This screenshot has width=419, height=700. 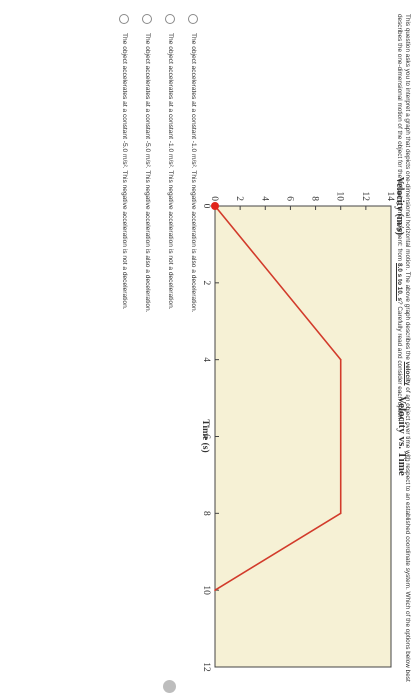 What do you see at coordinates (206, 282) in the screenshot?
I see `x-tick-label: 2` at bounding box center [206, 282].